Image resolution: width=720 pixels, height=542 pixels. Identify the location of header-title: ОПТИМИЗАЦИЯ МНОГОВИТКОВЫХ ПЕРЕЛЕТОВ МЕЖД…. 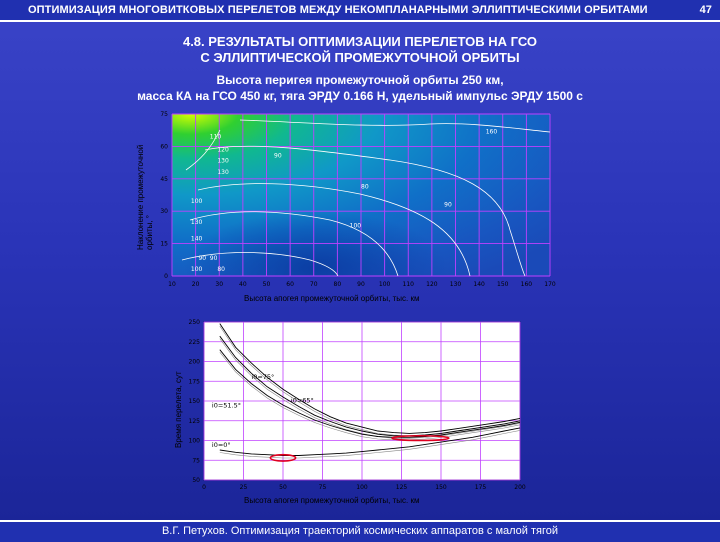
(338, 10).